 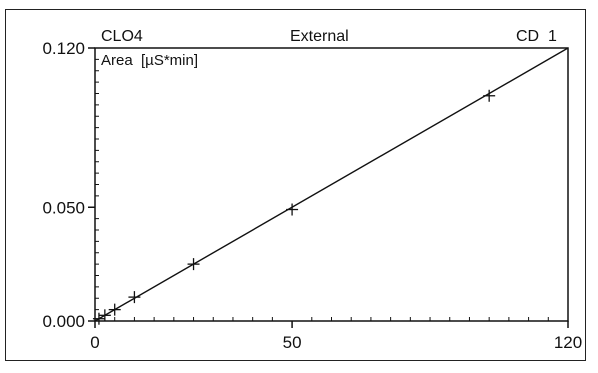 What do you see at coordinates (568, 342) in the screenshot?
I see `x-tick-label: 120` at bounding box center [568, 342].